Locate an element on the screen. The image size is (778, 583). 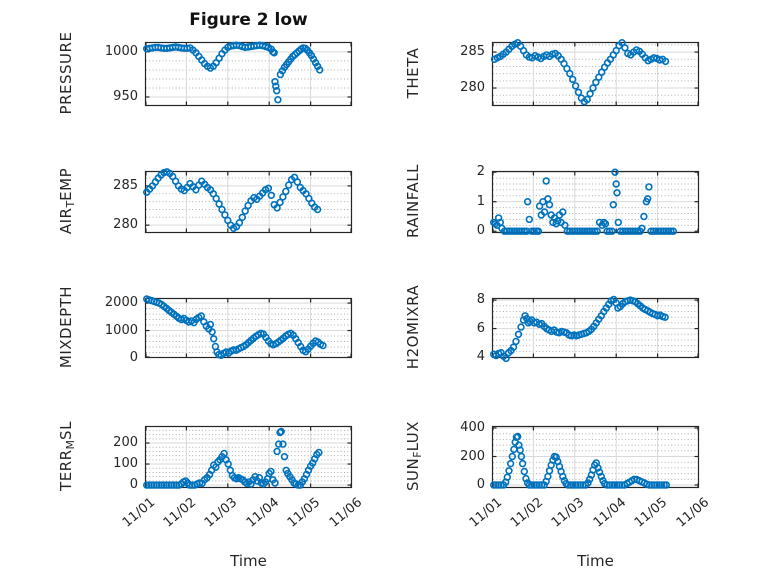
ytick-label-sun_flux: 0 is located at coordinates (480, 484).